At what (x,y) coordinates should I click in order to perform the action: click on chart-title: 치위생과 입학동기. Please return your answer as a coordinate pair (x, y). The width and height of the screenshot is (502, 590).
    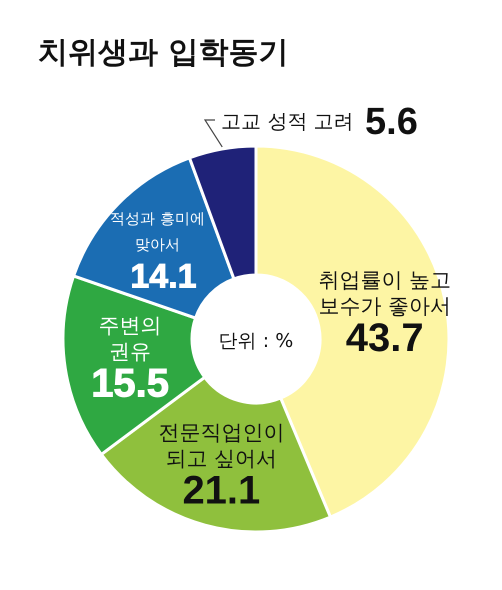
    Looking at the image, I should click on (163, 52).